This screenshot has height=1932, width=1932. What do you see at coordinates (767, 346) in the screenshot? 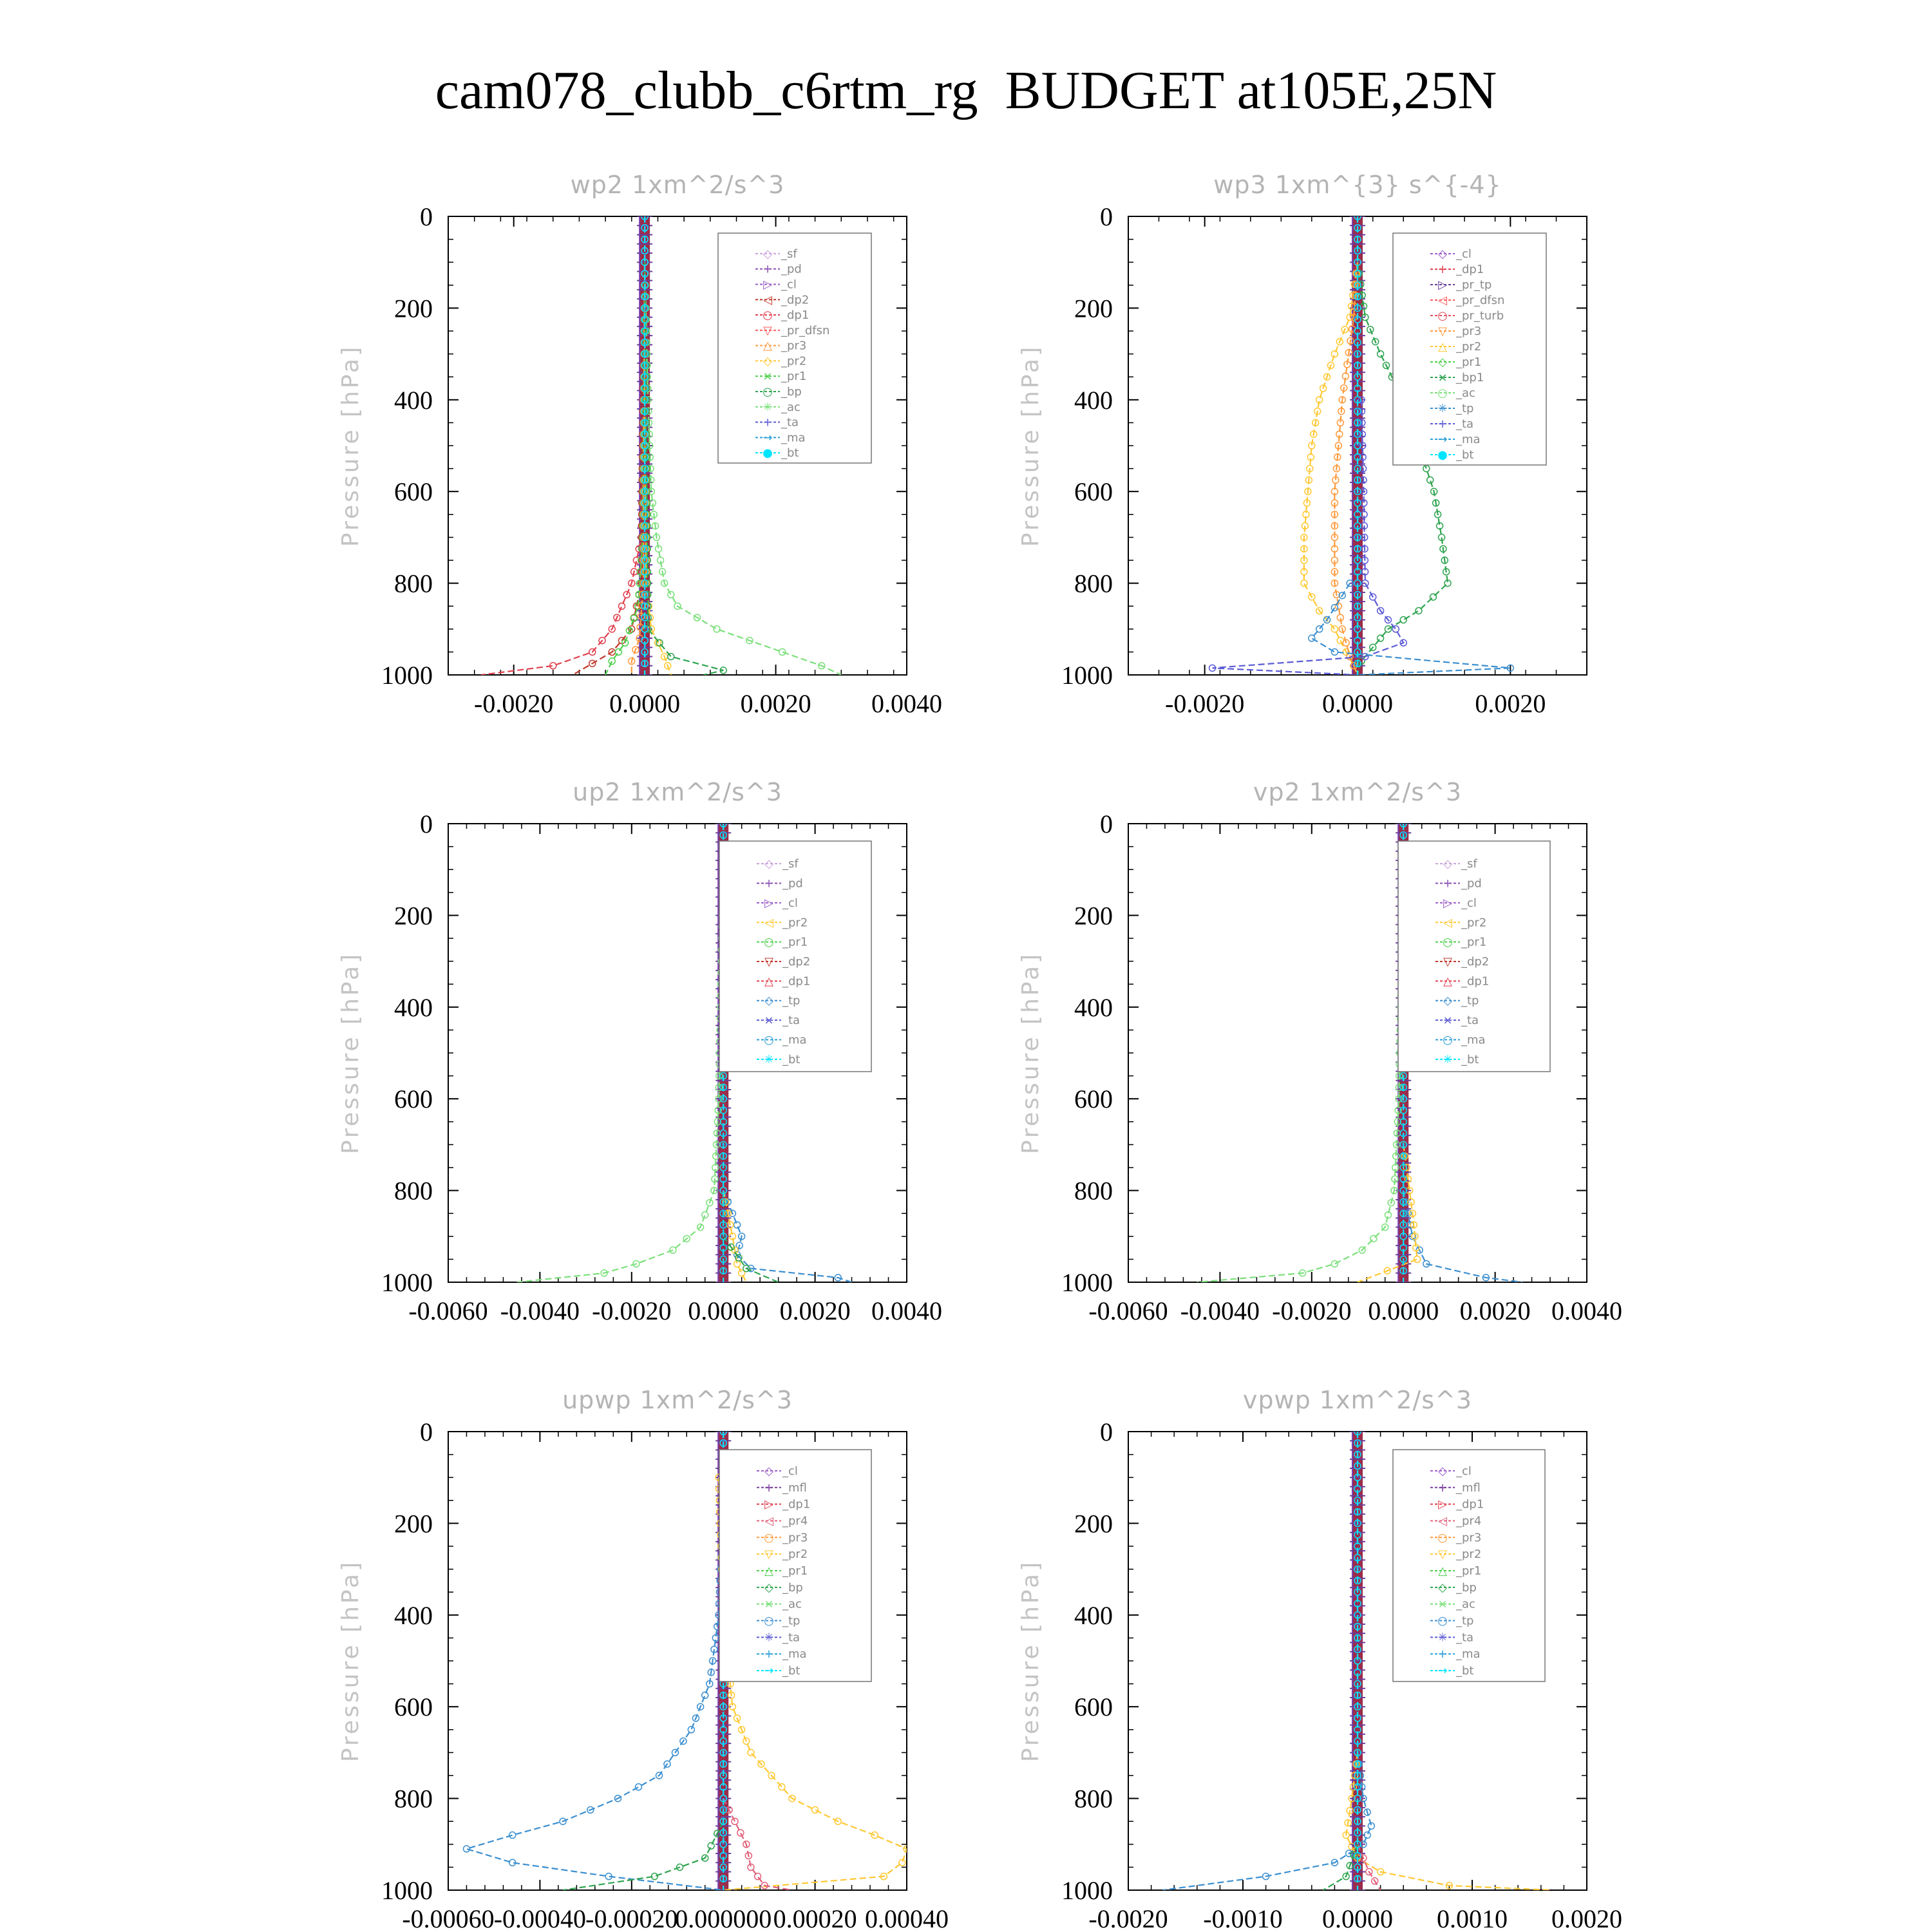
I see `legend-marker: △` at bounding box center [767, 346].